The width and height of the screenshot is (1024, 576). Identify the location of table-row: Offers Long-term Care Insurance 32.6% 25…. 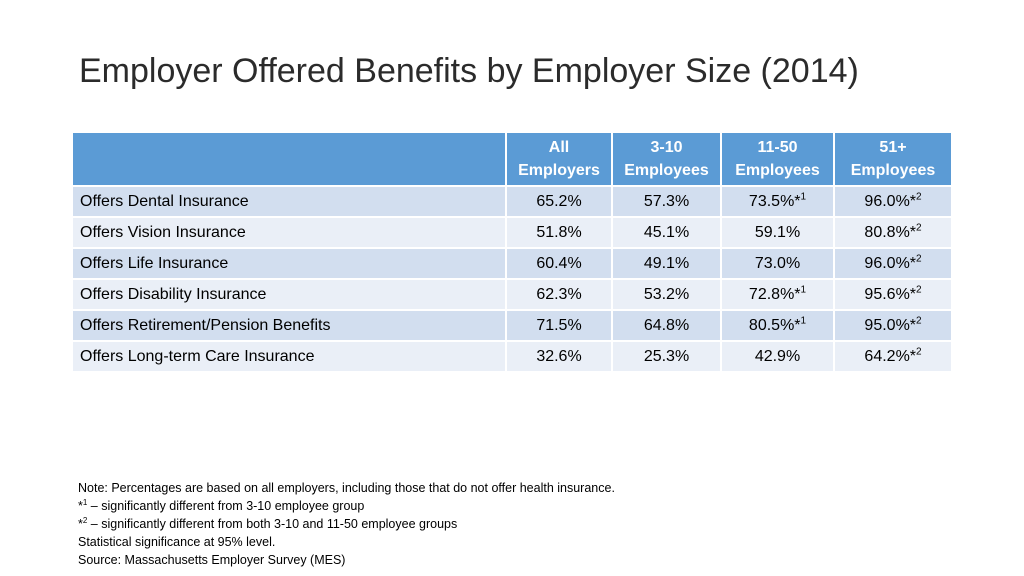
(512, 356).